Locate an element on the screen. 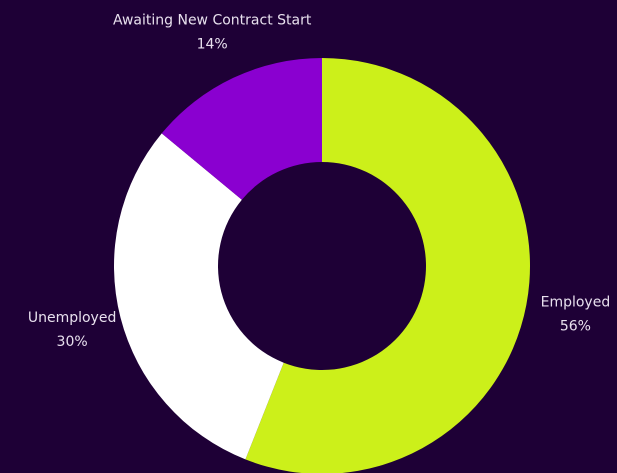  slice-label: Unemployed is located at coordinates (72, 318).